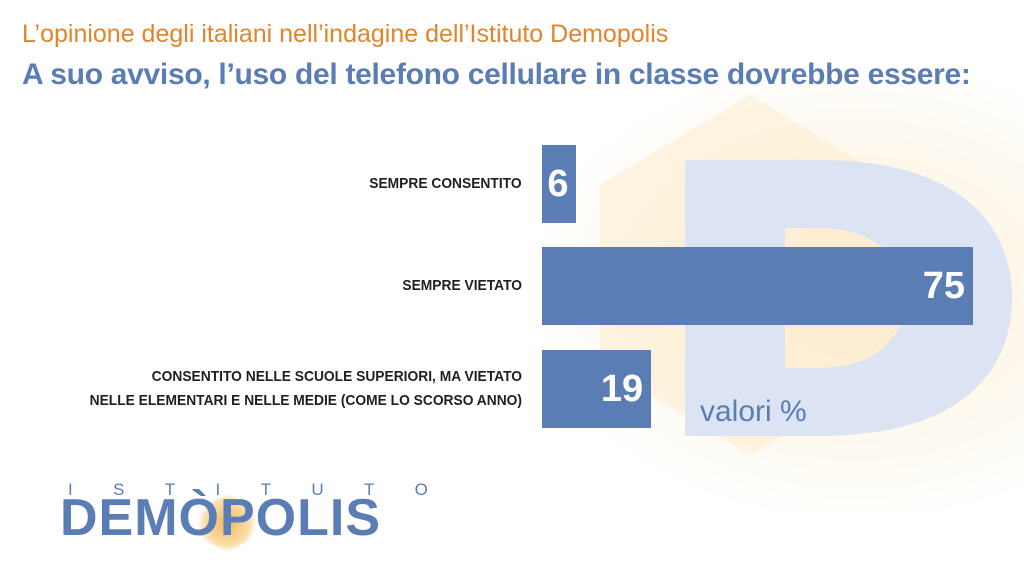 This screenshot has height=576, width=1024. What do you see at coordinates (119, 489) in the screenshot?
I see `logo-top-letter: S` at bounding box center [119, 489].